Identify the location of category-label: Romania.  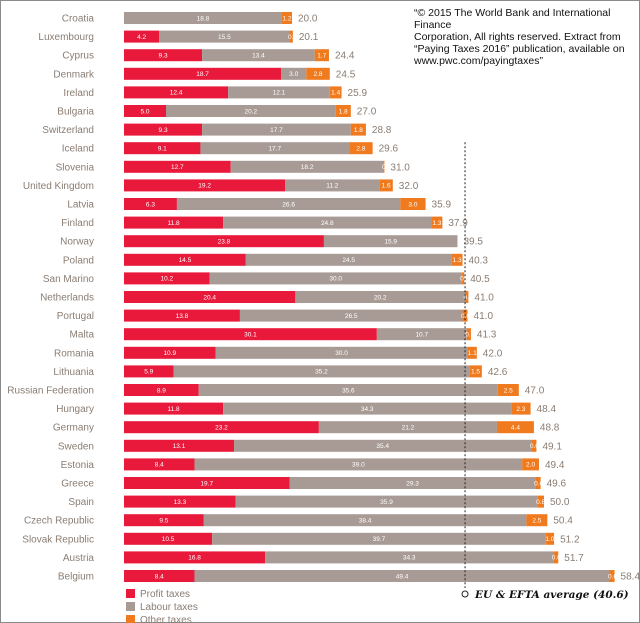
(74, 353).